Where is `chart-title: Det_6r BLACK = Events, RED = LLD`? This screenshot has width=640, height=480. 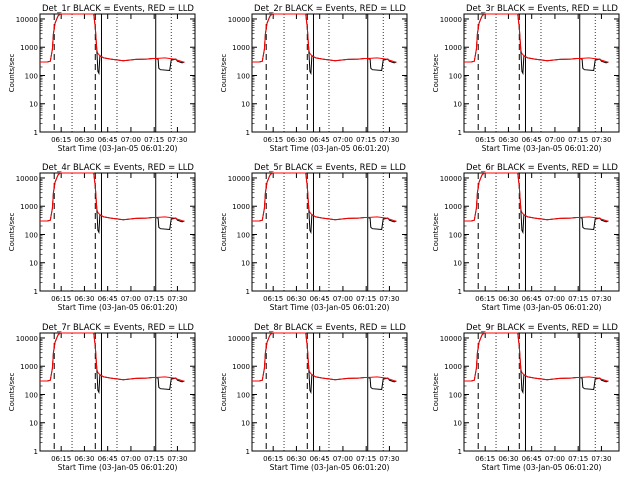
chart-title: Det_6r BLACK = Events, RED = LLD is located at coordinates (542, 168).